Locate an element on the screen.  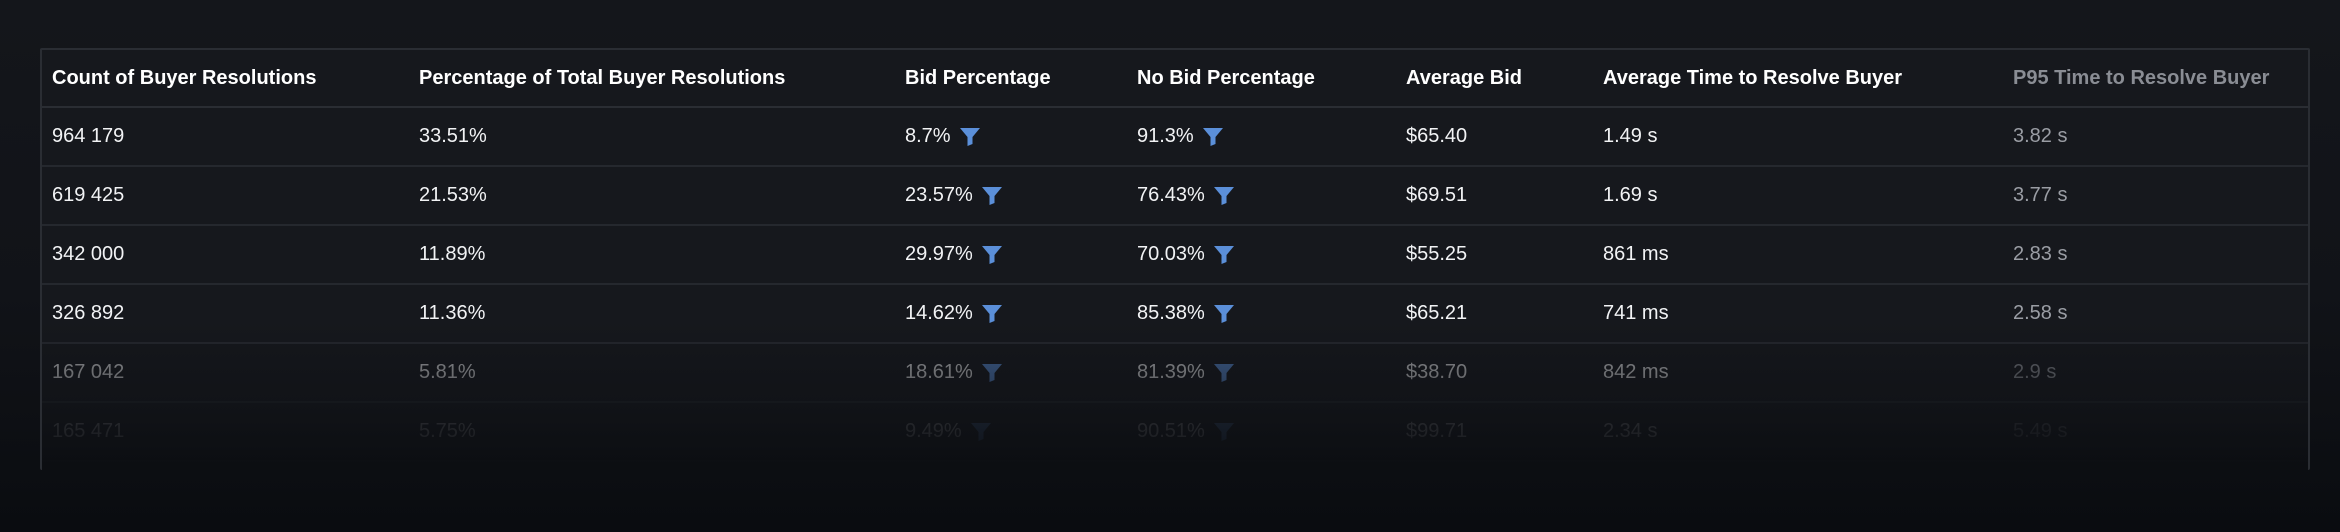
cell-value: 2.34 s is located at coordinates (1630, 431).